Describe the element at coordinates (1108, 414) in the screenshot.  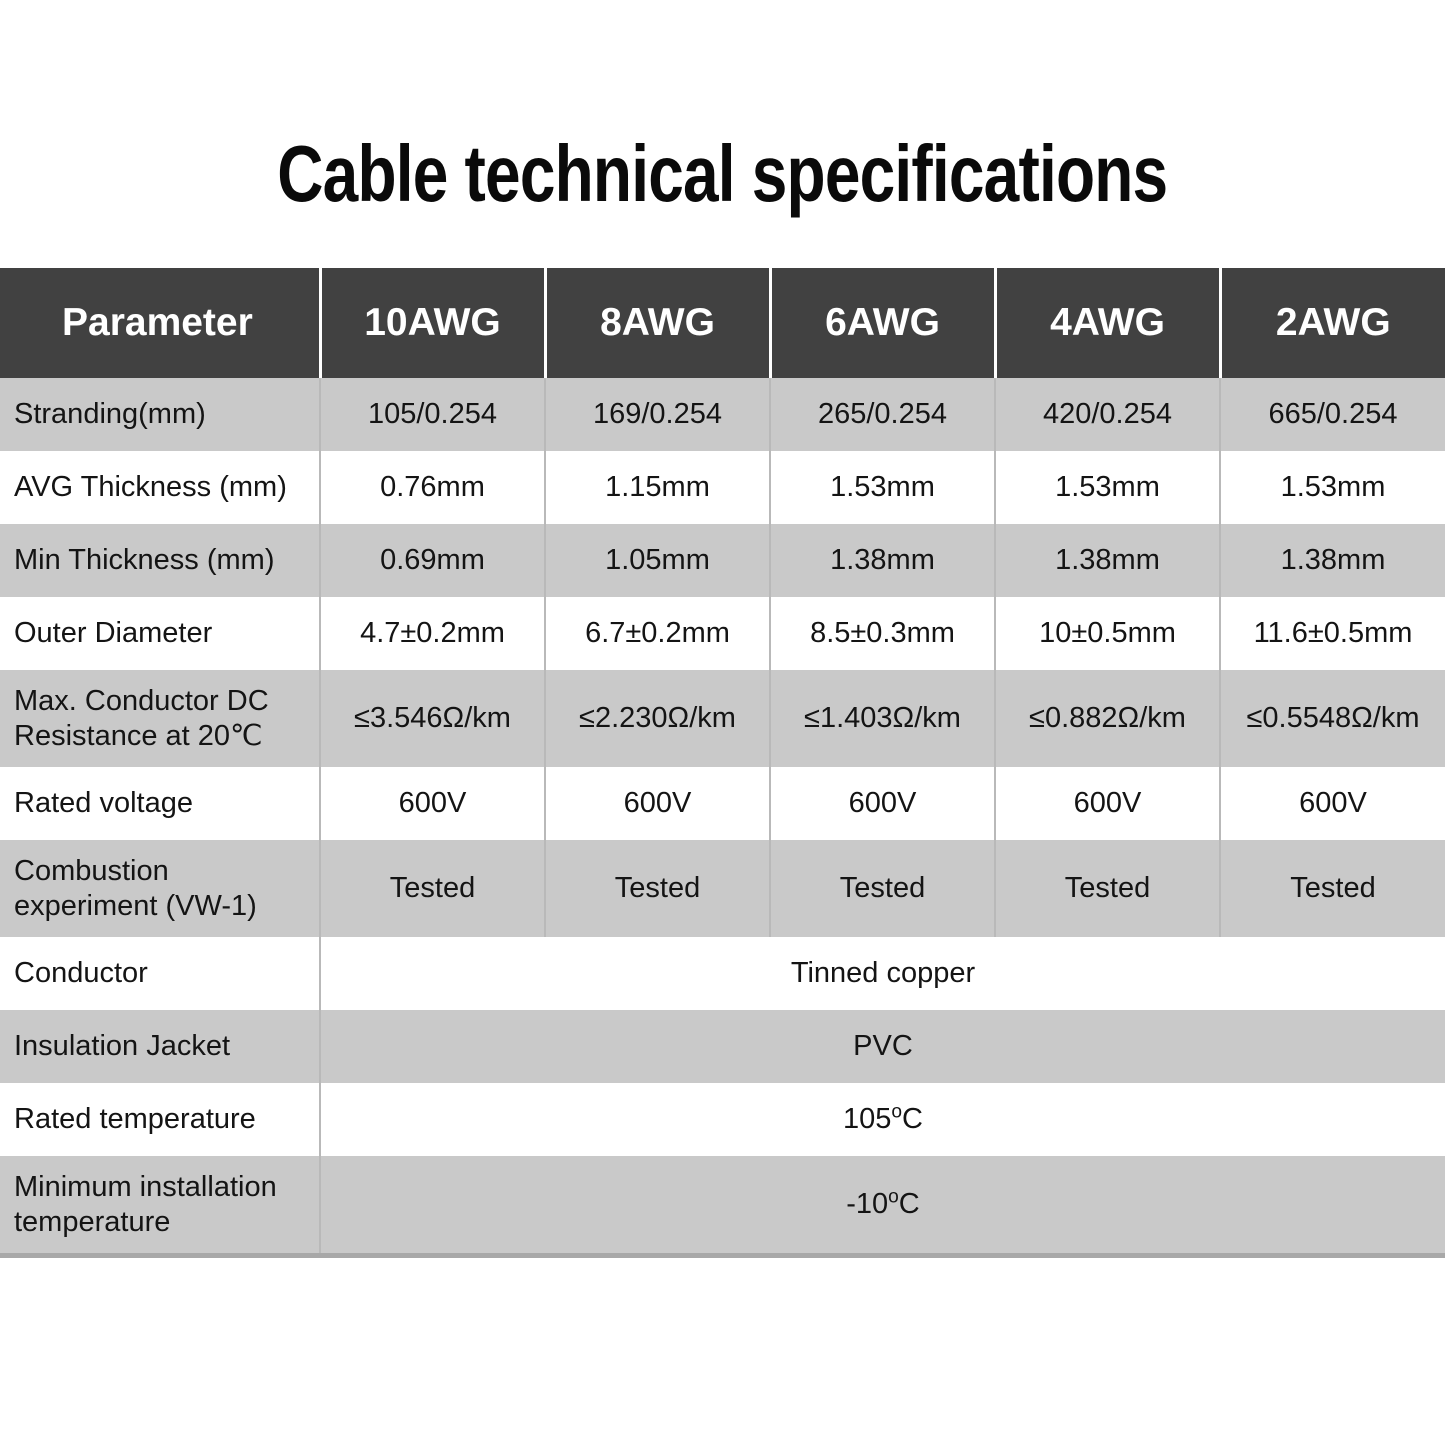
I see `row-value-cell: 420/0.254` at that location.